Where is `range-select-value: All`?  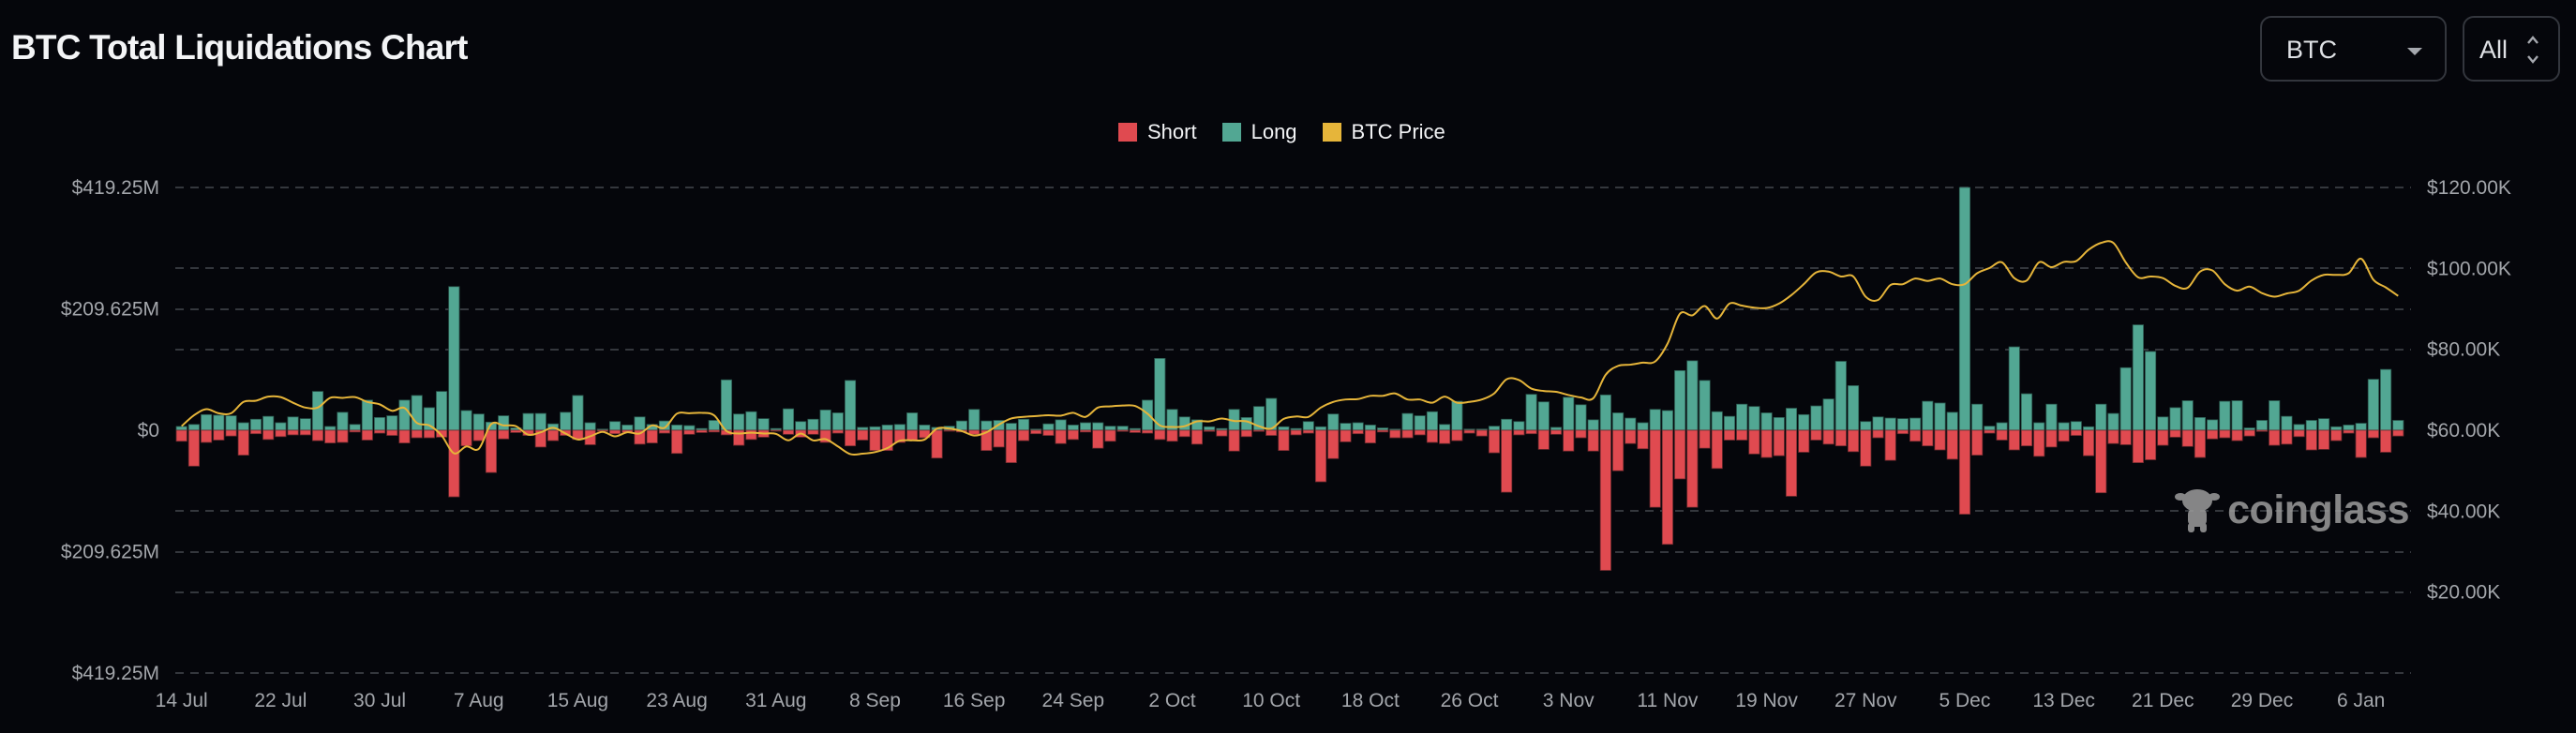
range-select-value: All is located at coordinates (2494, 50).